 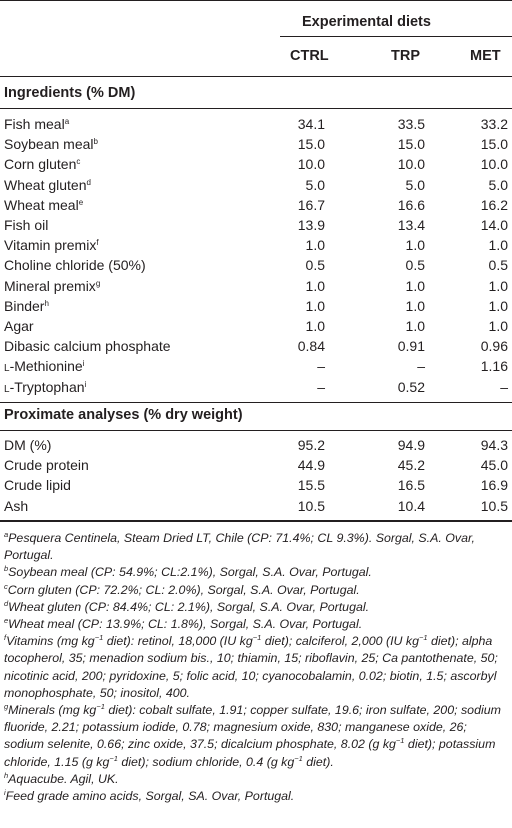 What do you see at coordinates (494, 164) in the screenshot?
I see `cell-met: 10.0` at bounding box center [494, 164].